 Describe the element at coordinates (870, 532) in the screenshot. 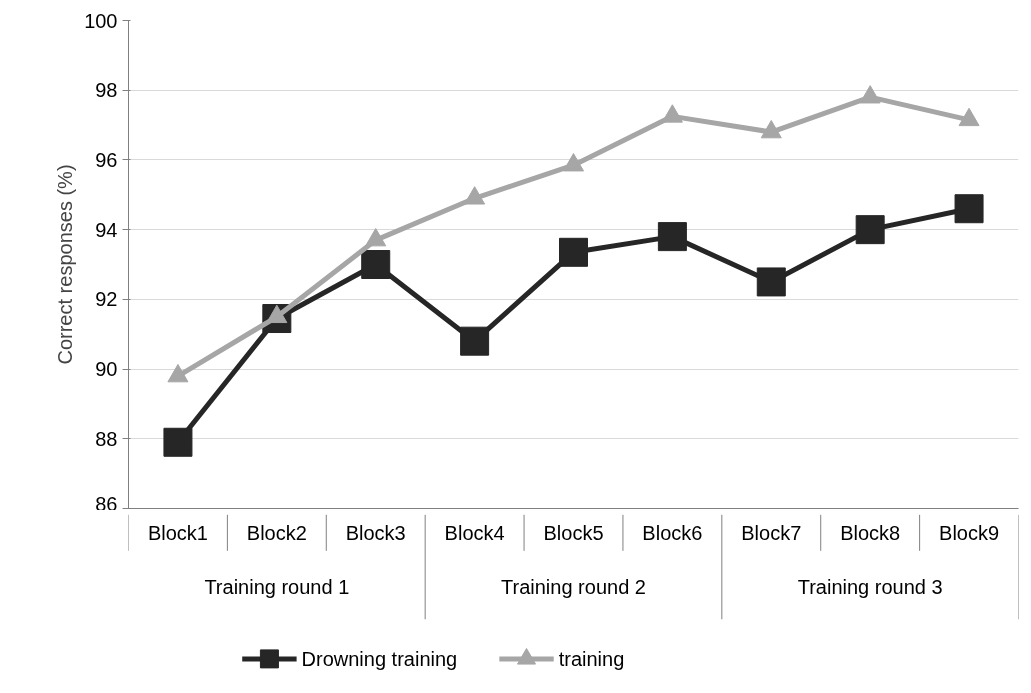

I see `x-tick-label: Block8` at that location.